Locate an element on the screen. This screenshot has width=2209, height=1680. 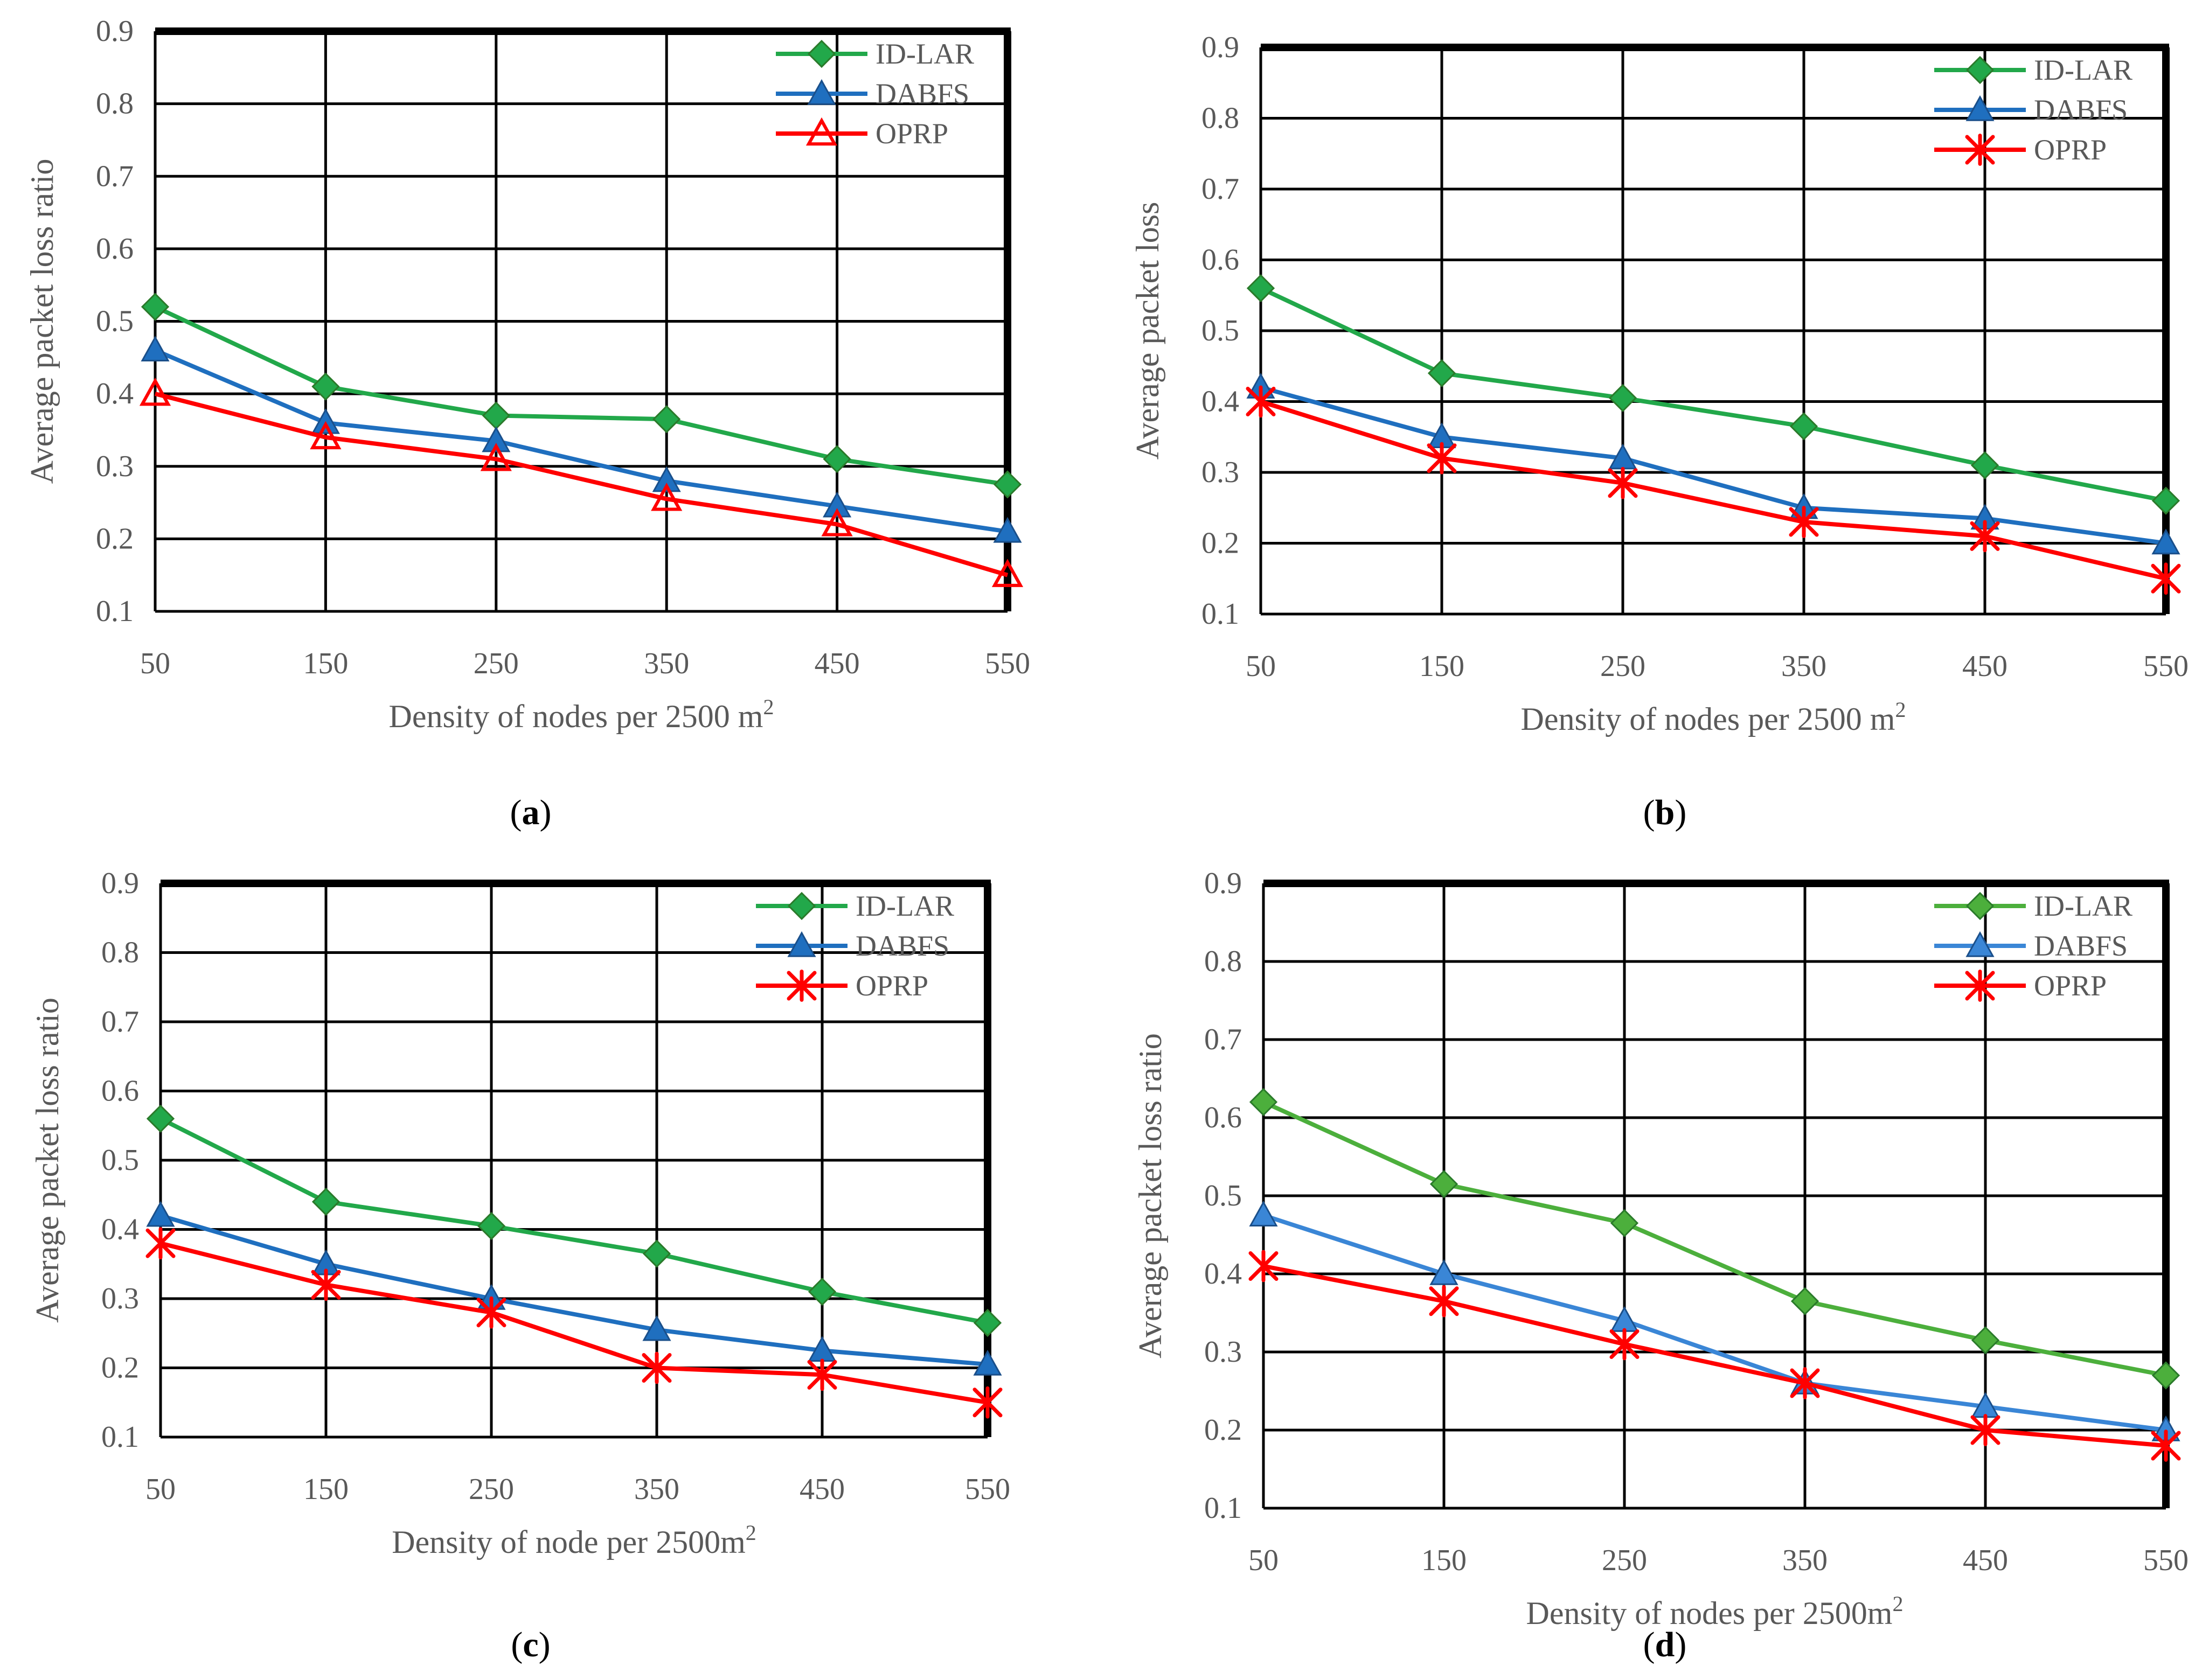
panel-label-letter: d is located at coordinates (1665, 1644).